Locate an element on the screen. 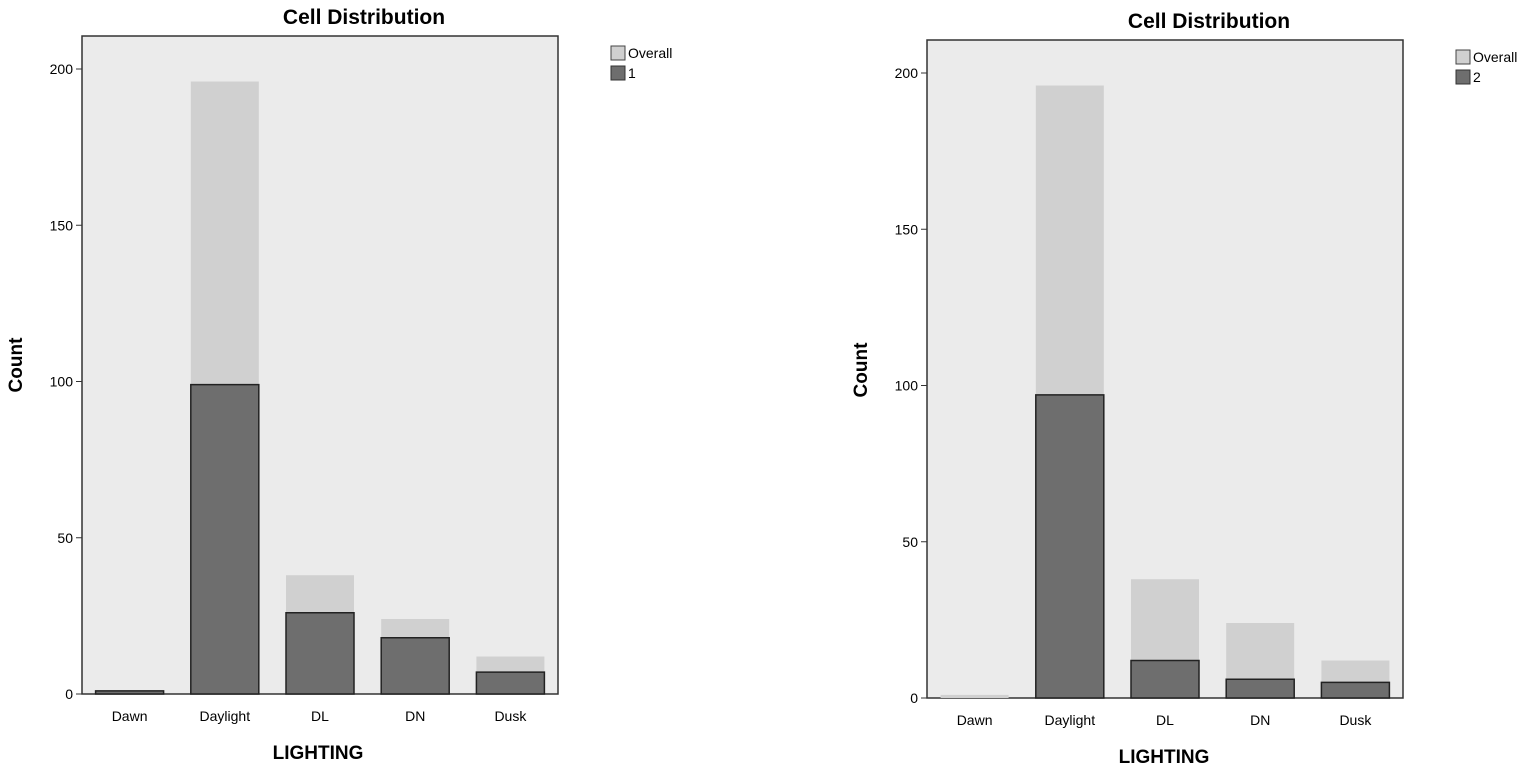 This screenshot has height=776, width=1535. bar-dawn-group is located at coordinates (129, 692).